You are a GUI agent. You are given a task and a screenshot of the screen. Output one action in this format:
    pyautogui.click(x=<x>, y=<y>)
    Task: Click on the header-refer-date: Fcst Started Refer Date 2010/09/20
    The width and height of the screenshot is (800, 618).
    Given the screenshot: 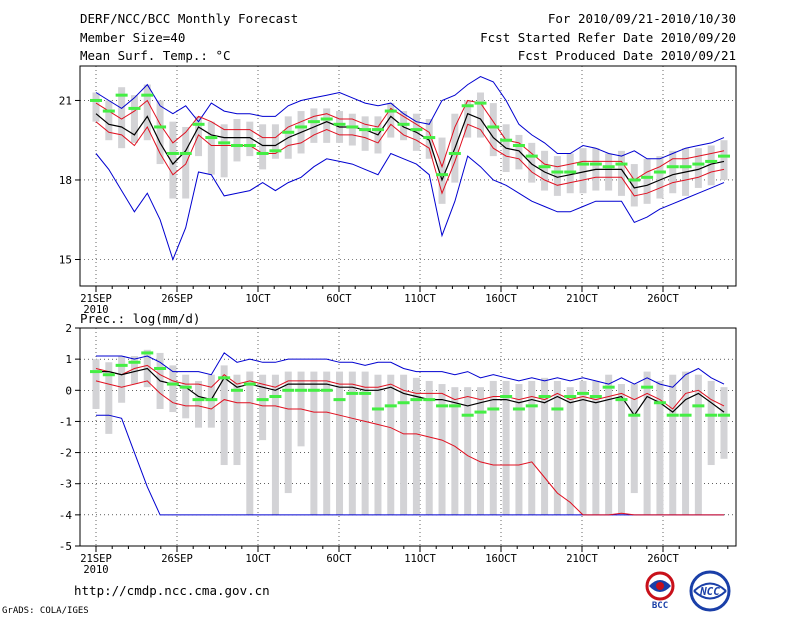 What is the action you would take?
    pyautogui.click(x=608, y=37)
    